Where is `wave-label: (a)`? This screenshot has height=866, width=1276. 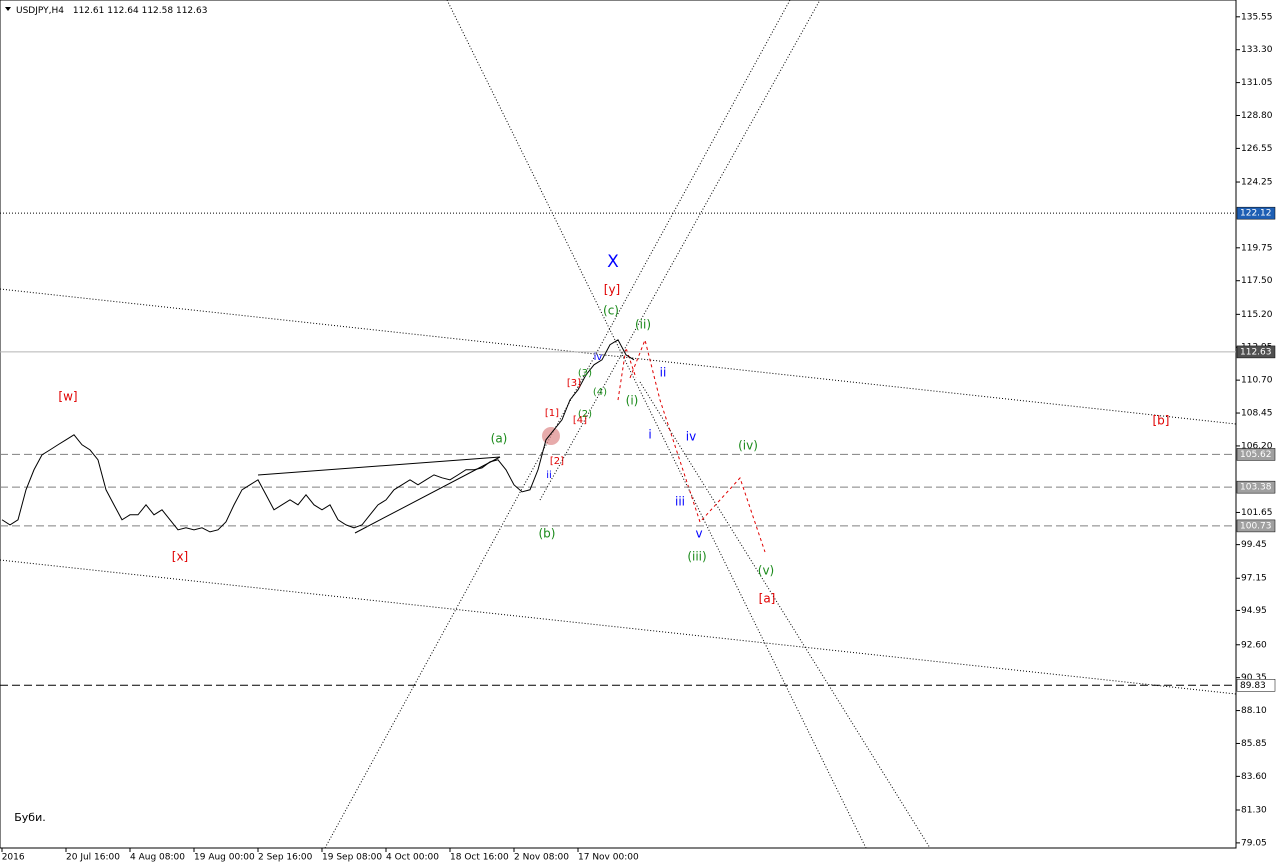 wave-label: (a) is located at coordinates (499, 439).